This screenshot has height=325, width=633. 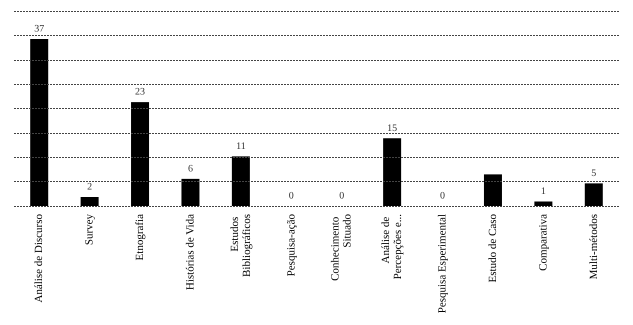 I want to click on data-label: 1, so click(x=543, y=191).